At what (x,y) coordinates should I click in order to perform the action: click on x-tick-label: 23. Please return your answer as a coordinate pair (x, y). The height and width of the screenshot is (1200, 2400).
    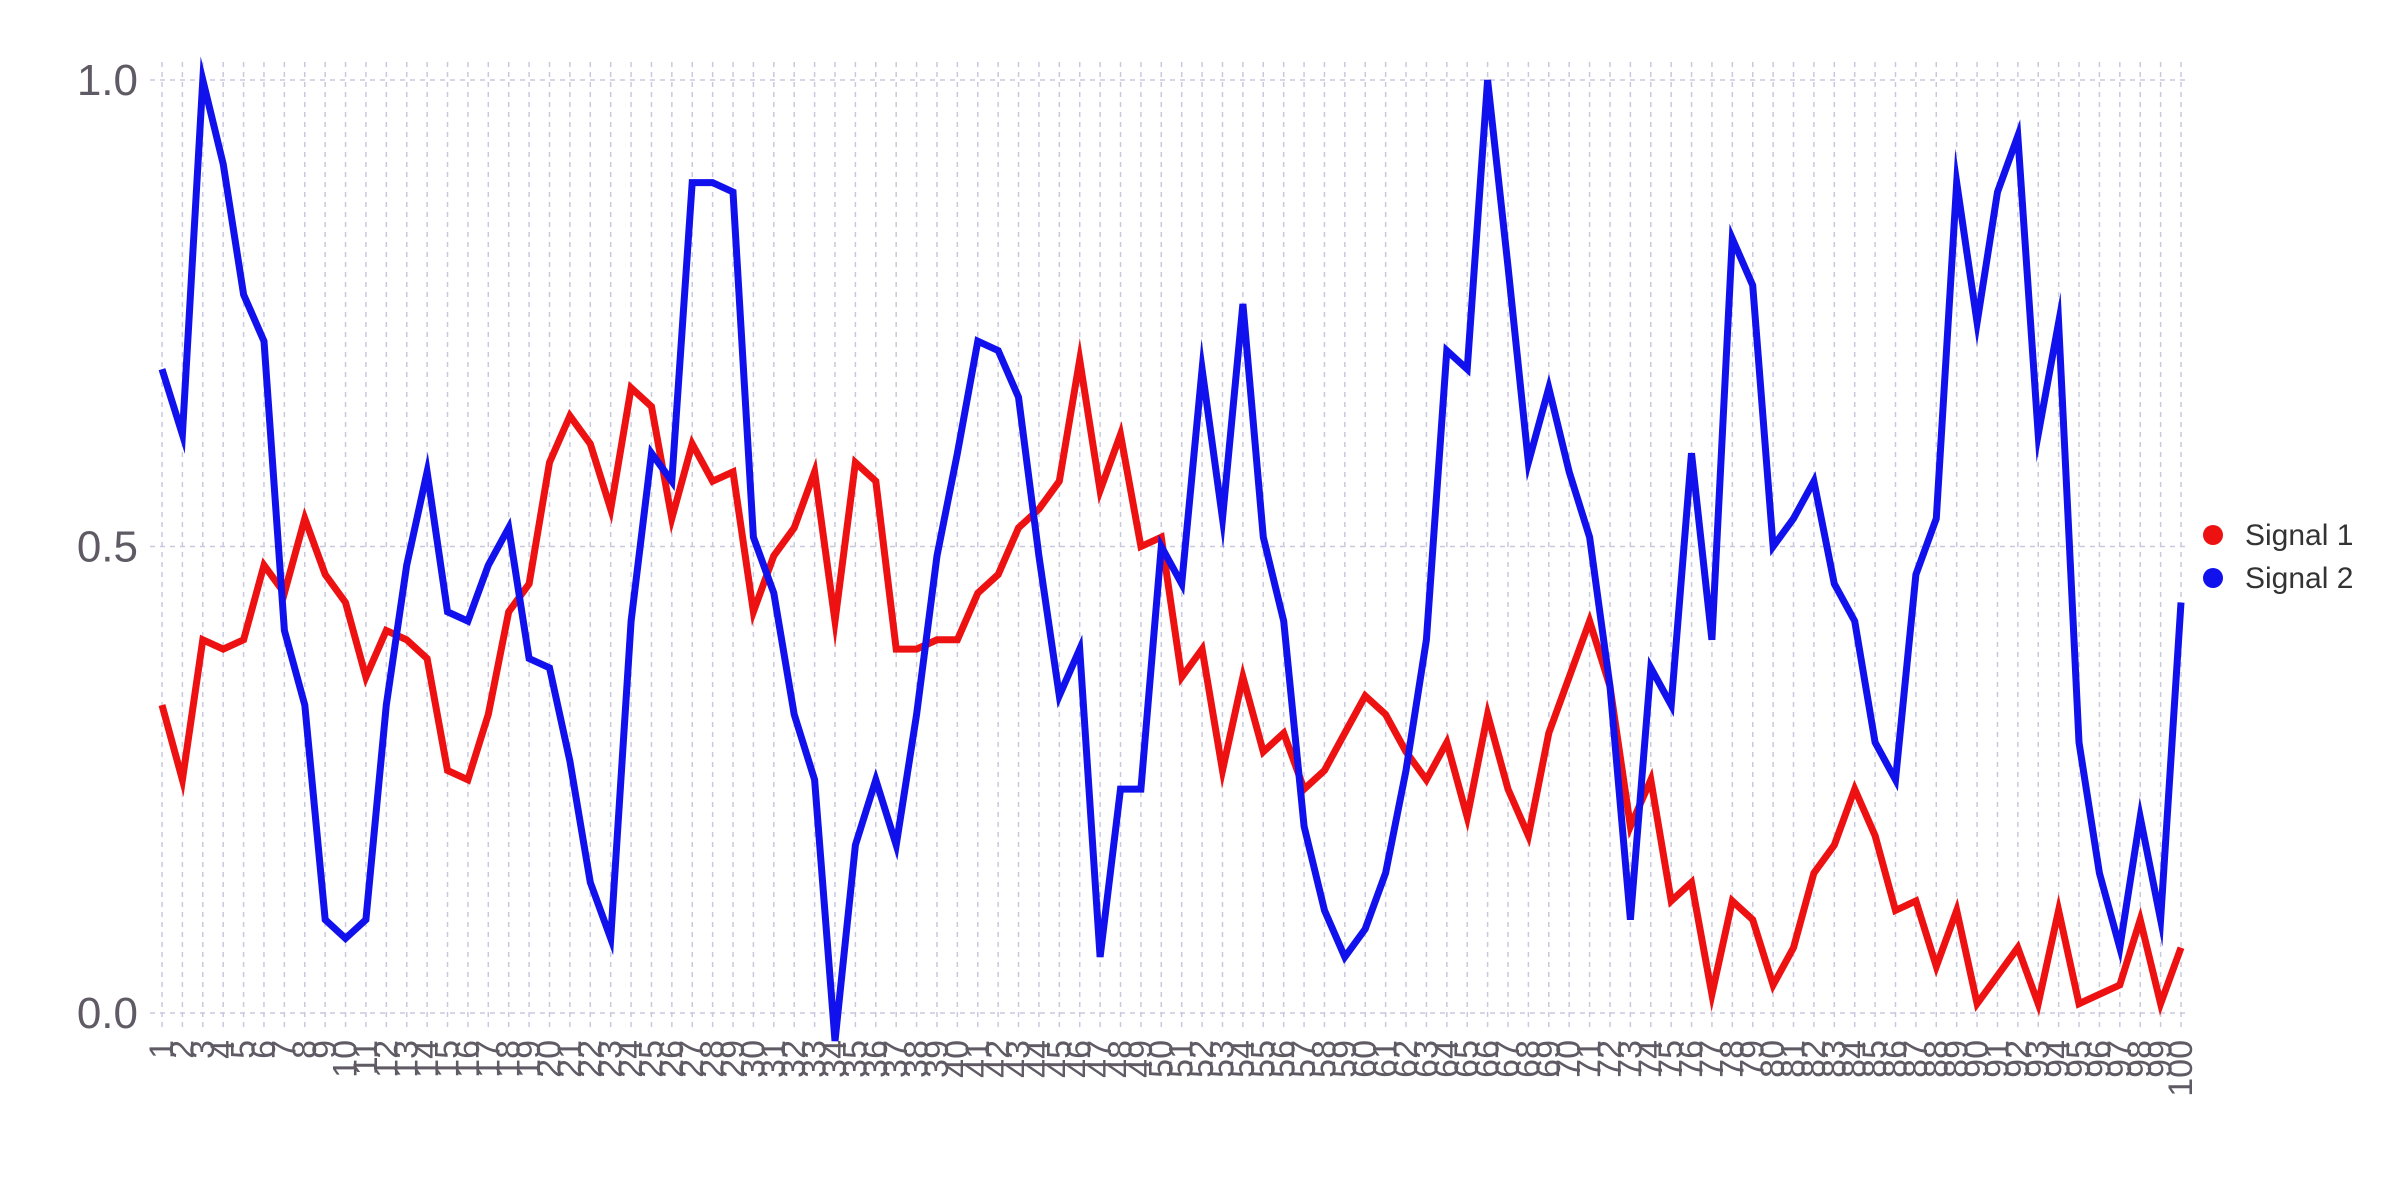
    Looking at the image, I should click on (611, 1059).